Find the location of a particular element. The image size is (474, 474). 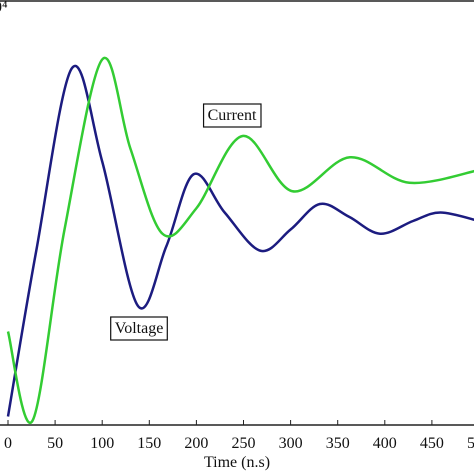

x-tick-label: 250 is located at coordinates (244, 443).